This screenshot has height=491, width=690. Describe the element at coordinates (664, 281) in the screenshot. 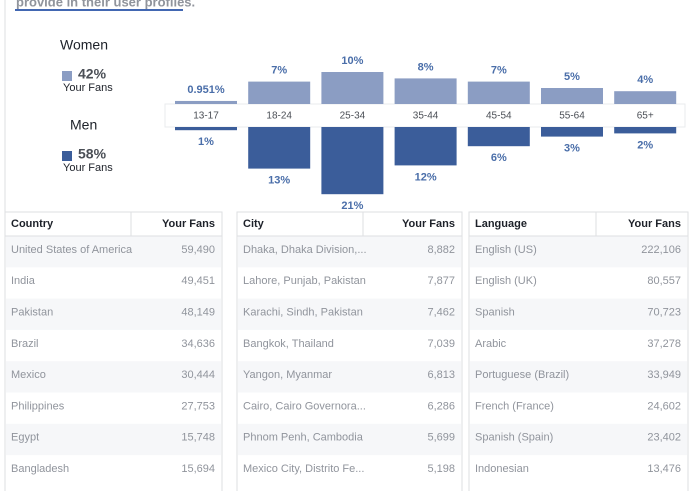

I see `cell-fans: 80,557` at that location.